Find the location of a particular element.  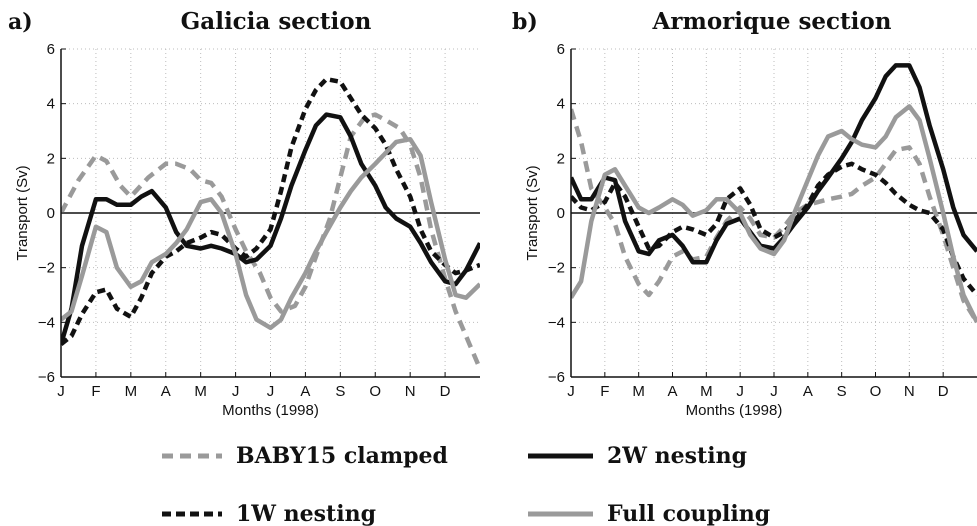

panel-title: Galicia section is located at coordinates (276, 21).